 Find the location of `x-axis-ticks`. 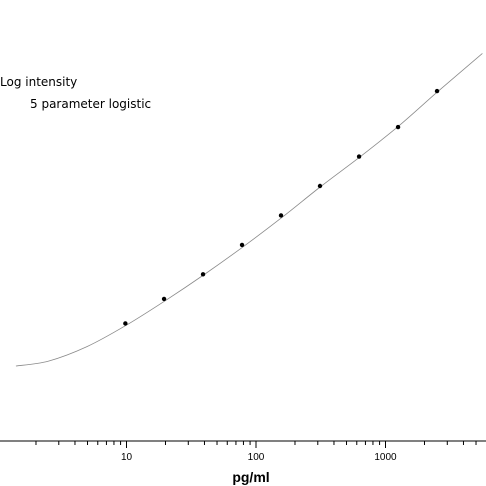

x-axis-ticks is located at coordinates (256, 444).